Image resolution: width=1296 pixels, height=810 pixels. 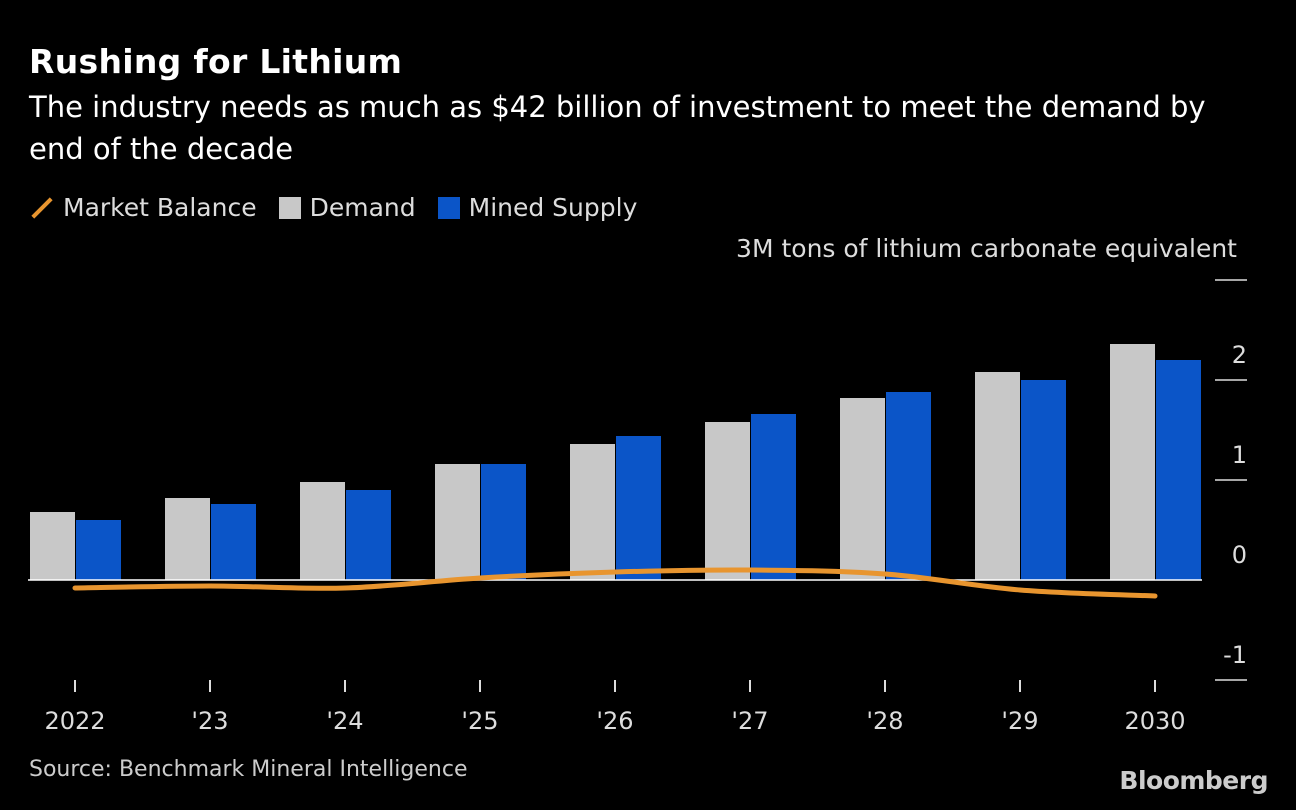 What do you see at coordinates (344, 721) in the screenshot?
I see `x-tick-label: '24` at bounding box center [344, 721].